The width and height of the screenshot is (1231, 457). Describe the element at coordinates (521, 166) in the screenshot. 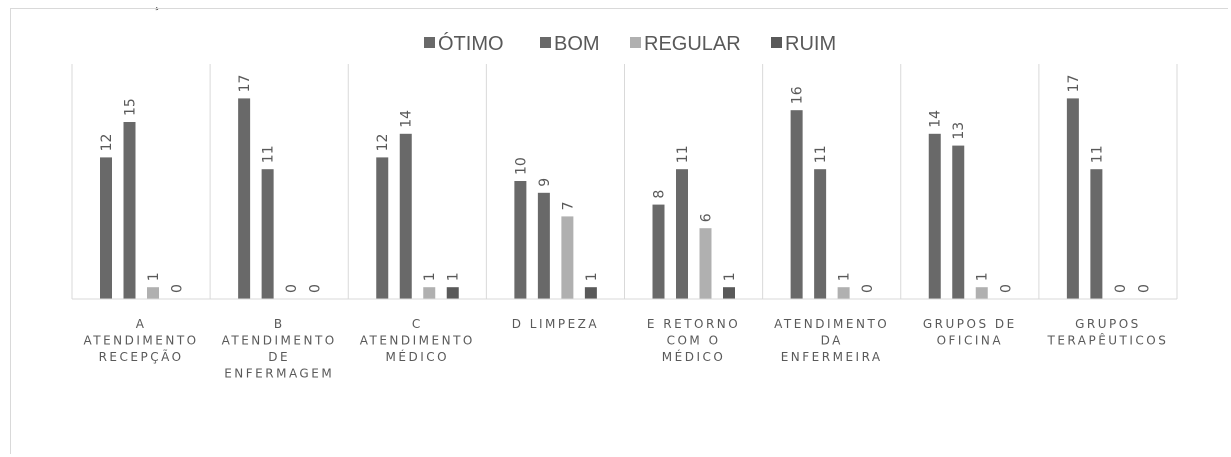

I see `data-label: 10` at that location.